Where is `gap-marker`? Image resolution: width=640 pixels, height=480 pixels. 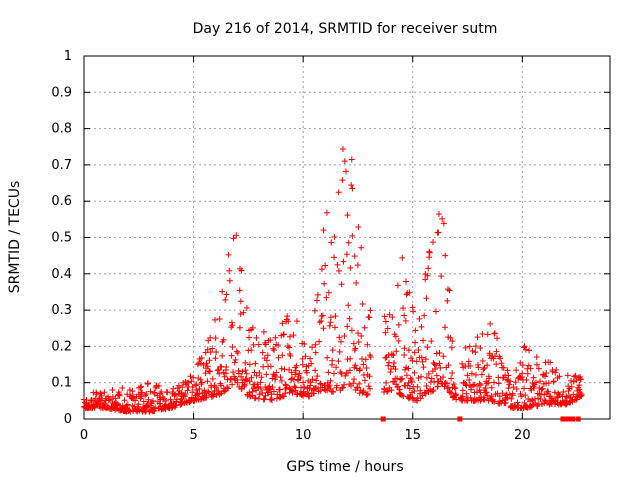
gap-marker is located at coordinates (569, 419).